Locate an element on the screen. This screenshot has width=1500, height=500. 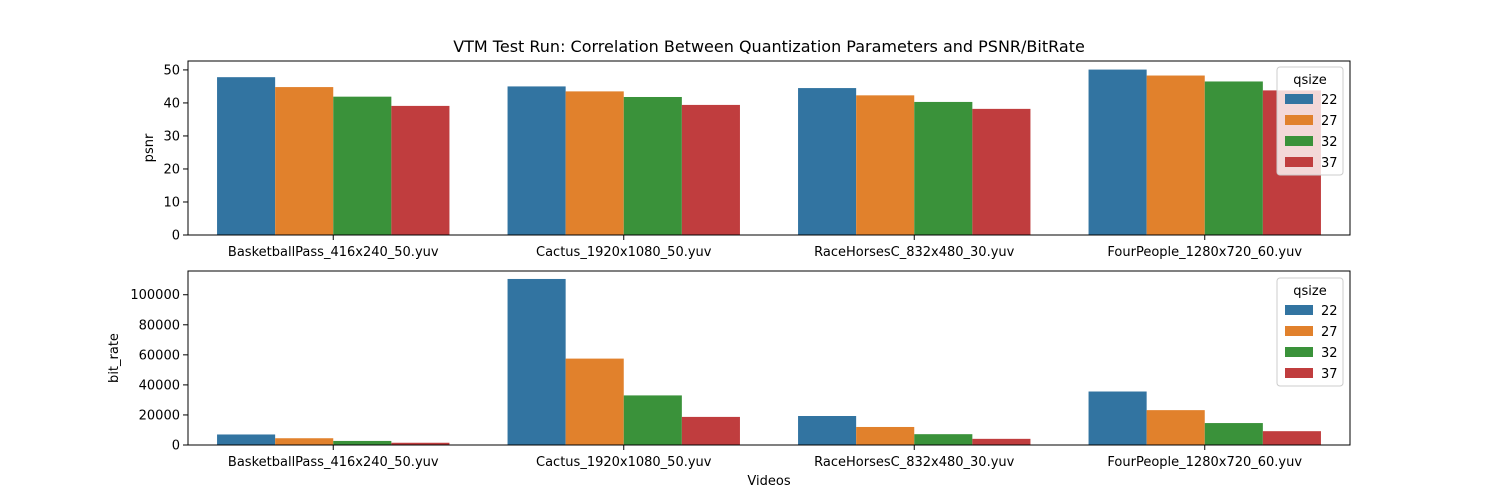
y-tick-label: 20 is located at coordinates (171, 169).